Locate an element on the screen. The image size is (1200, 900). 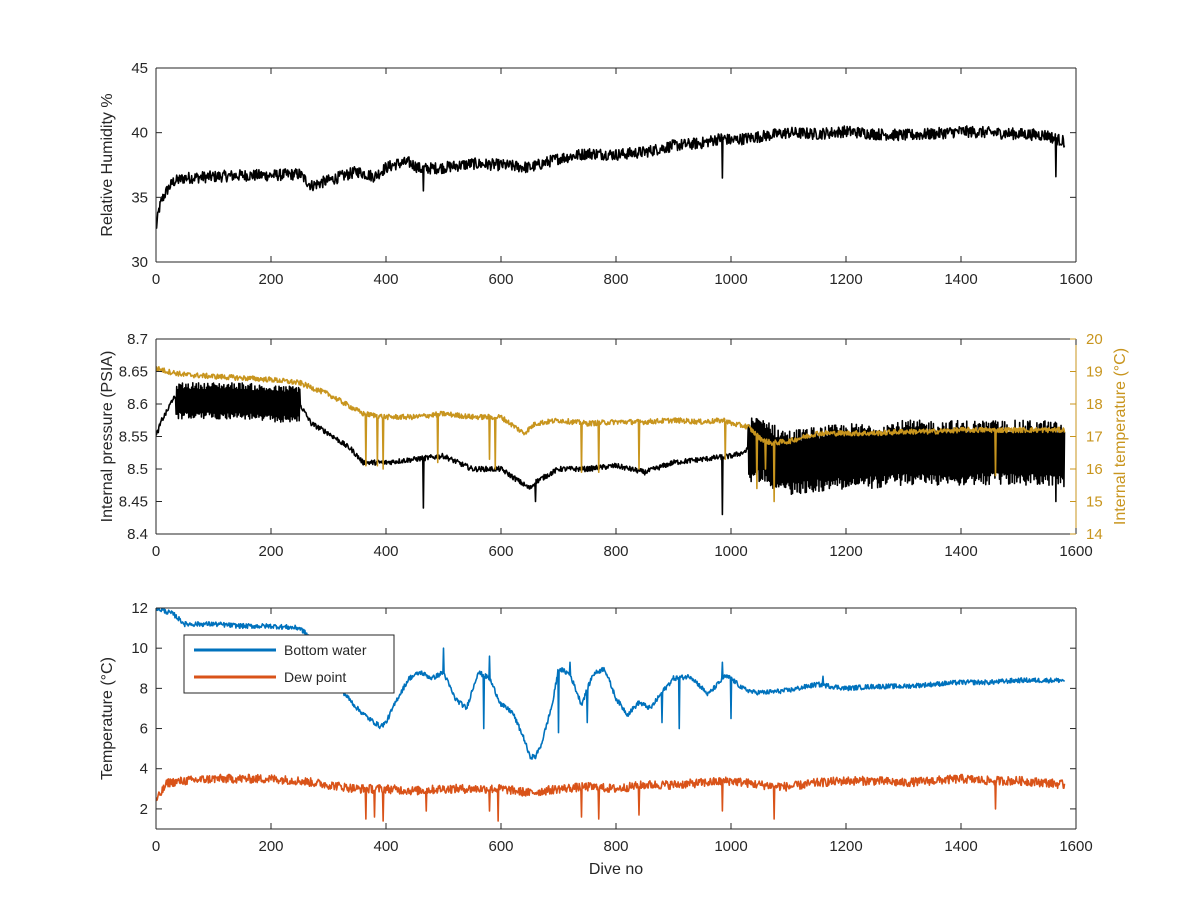
x-axis-title: Dive no is located at coordinates (616, 869).